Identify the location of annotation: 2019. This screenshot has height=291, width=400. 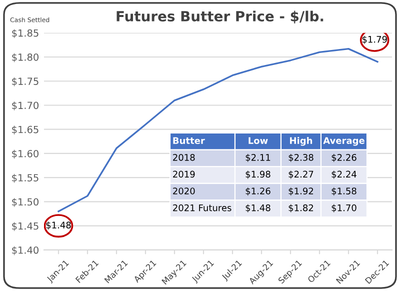
(184, 174).